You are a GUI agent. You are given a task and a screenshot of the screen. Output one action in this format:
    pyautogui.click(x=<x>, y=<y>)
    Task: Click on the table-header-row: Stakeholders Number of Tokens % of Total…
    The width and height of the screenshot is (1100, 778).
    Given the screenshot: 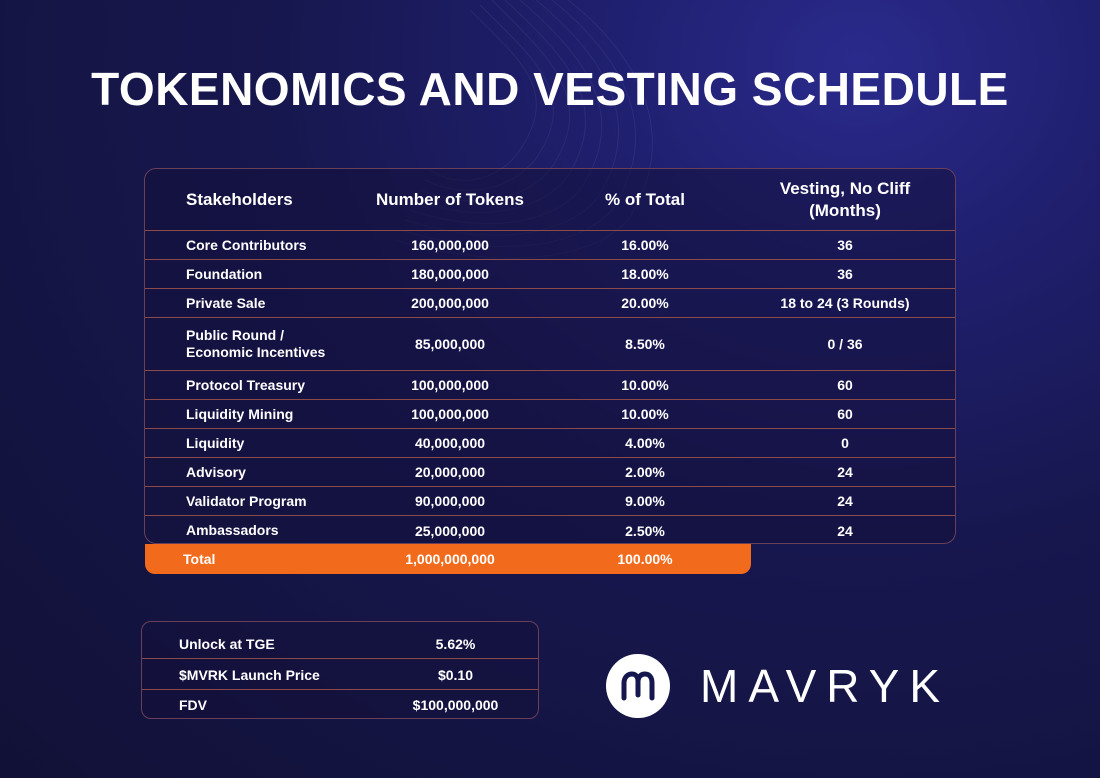 What is the action you would take?
    pyautogui.click(x=550, y=200)
    